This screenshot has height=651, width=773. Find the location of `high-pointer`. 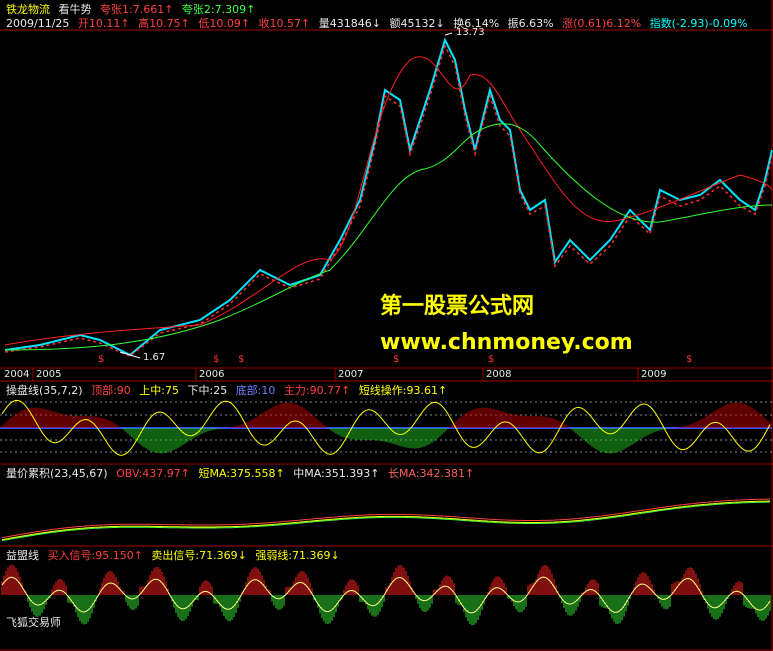

high-pointer is located at coordinates (448, 34).